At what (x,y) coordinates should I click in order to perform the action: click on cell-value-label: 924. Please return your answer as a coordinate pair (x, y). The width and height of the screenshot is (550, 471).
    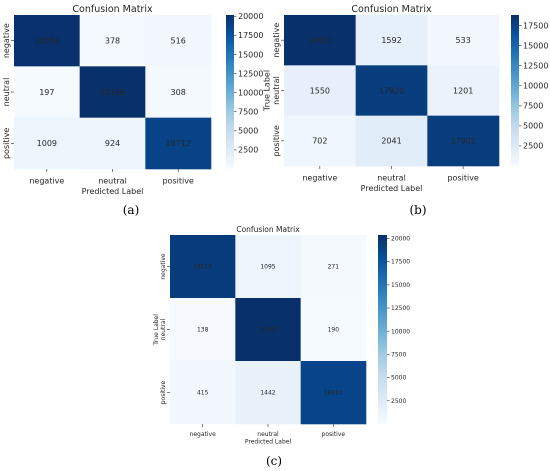
    Looking at the image, I should click on (112, 143).